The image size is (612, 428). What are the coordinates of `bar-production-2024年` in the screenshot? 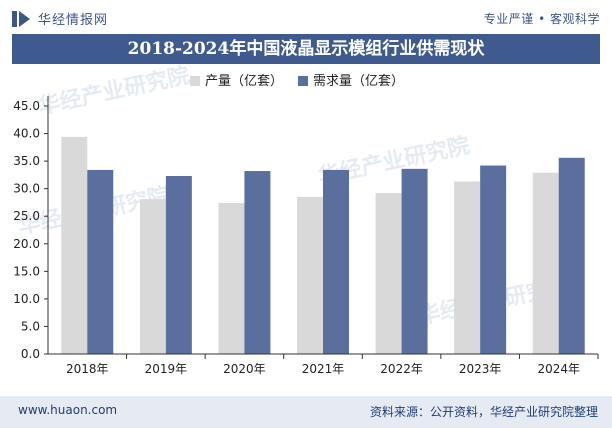 It's located at (545, 263).